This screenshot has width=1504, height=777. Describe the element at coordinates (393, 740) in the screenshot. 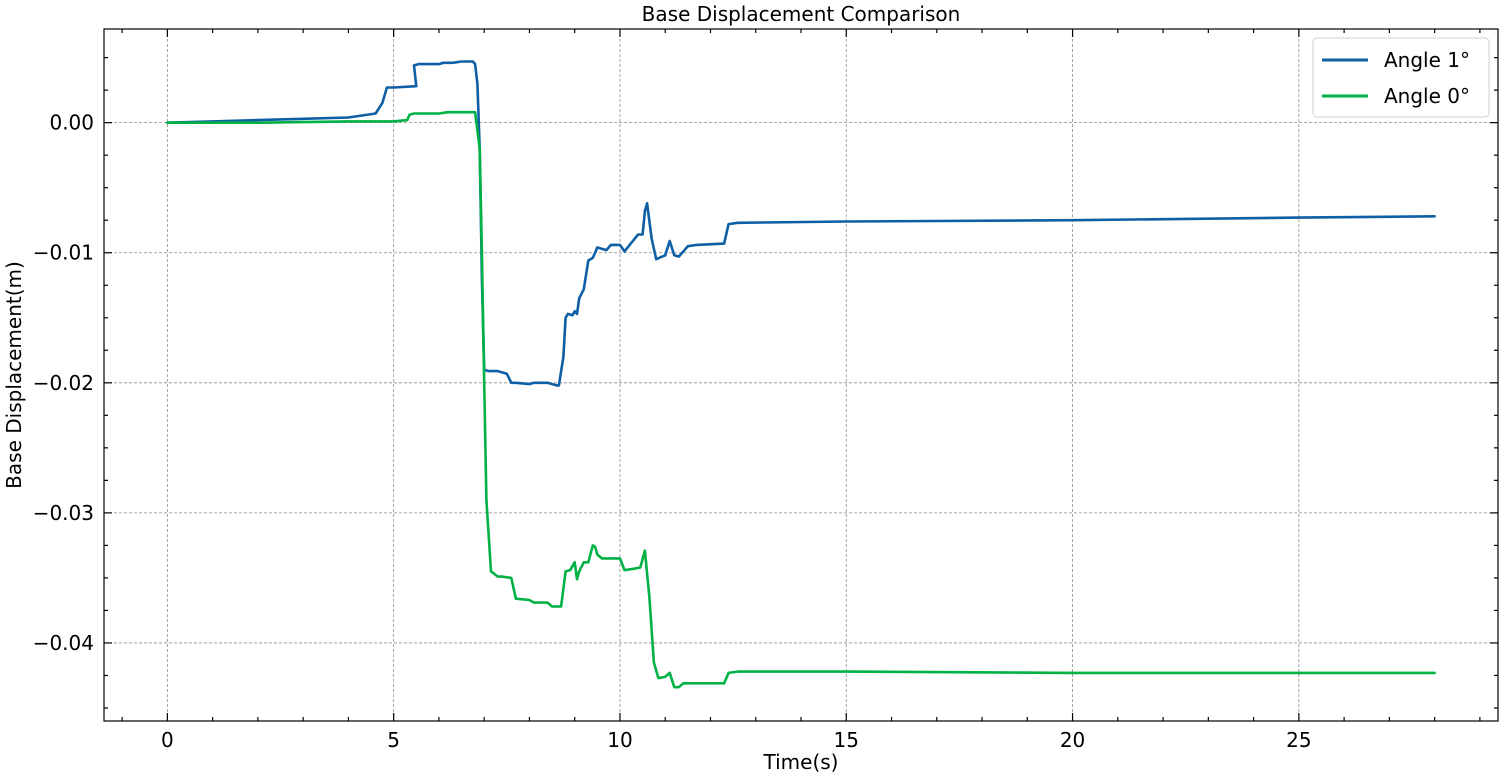

I see `x-tick-label: 5` at that location.